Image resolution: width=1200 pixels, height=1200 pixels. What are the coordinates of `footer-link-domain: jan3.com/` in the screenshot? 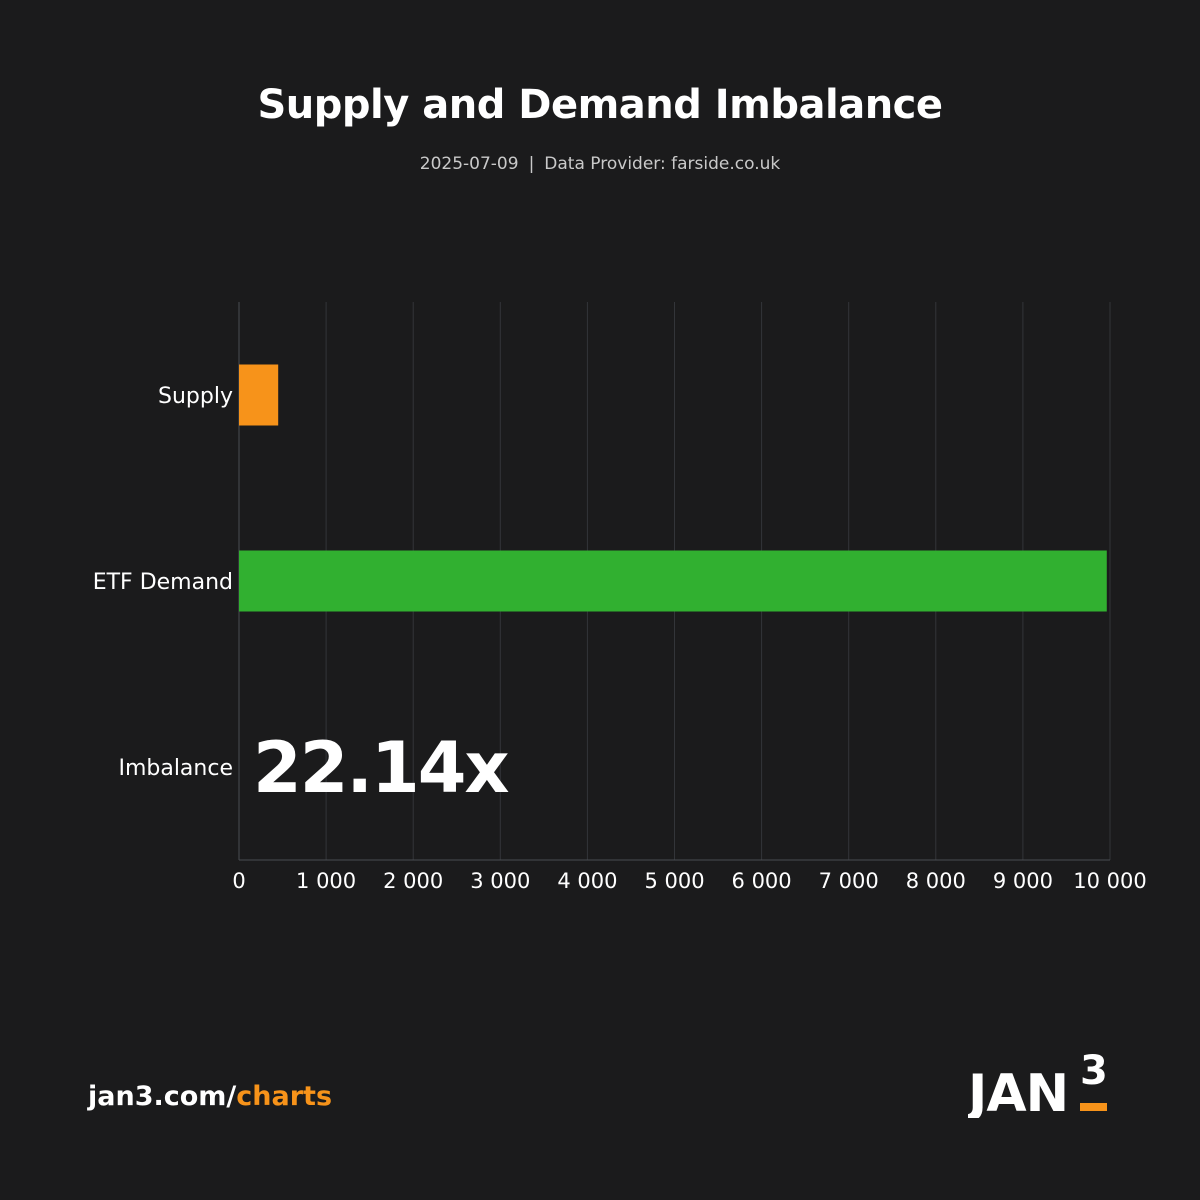 It's located at (162, 1096).